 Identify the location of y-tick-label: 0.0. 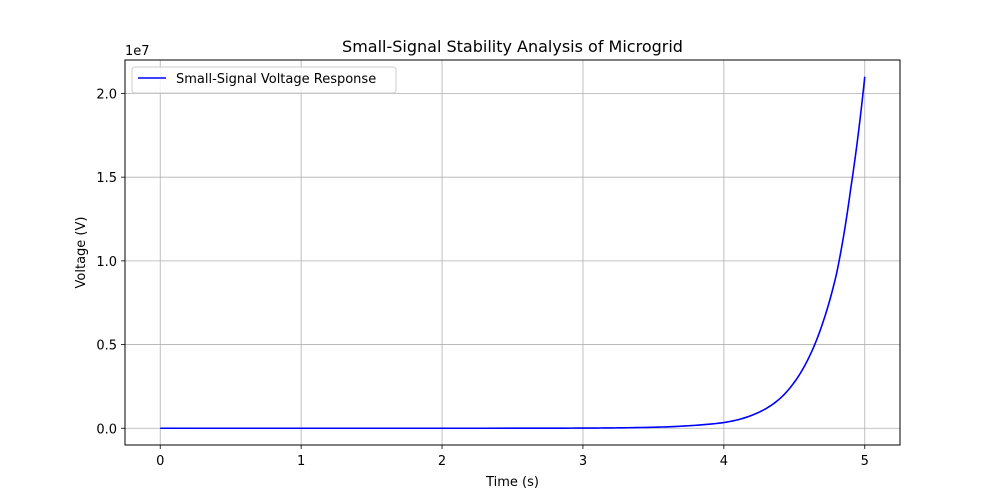
(106, 429).